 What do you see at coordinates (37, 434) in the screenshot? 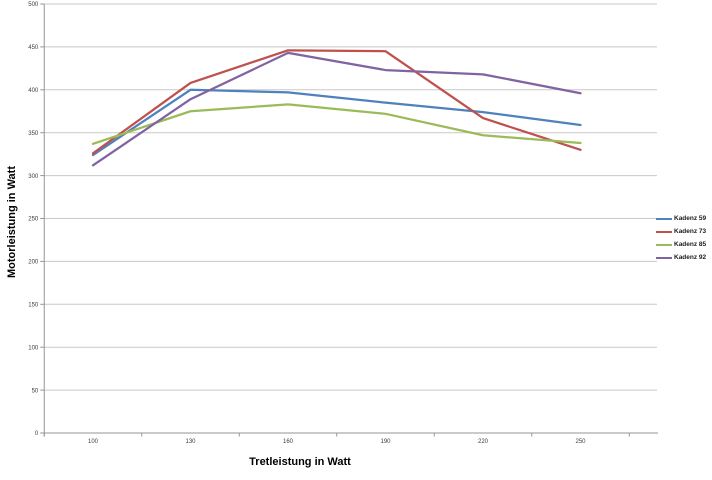
I see `y-tick-label: 0` at bounding box center [37, 434].